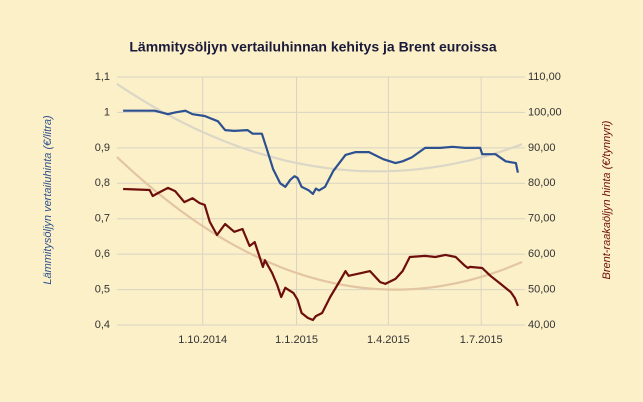  Describe the element at coordinates (102, 183) in the screenshot. I see `y-tick-label: 0,8` at that location.